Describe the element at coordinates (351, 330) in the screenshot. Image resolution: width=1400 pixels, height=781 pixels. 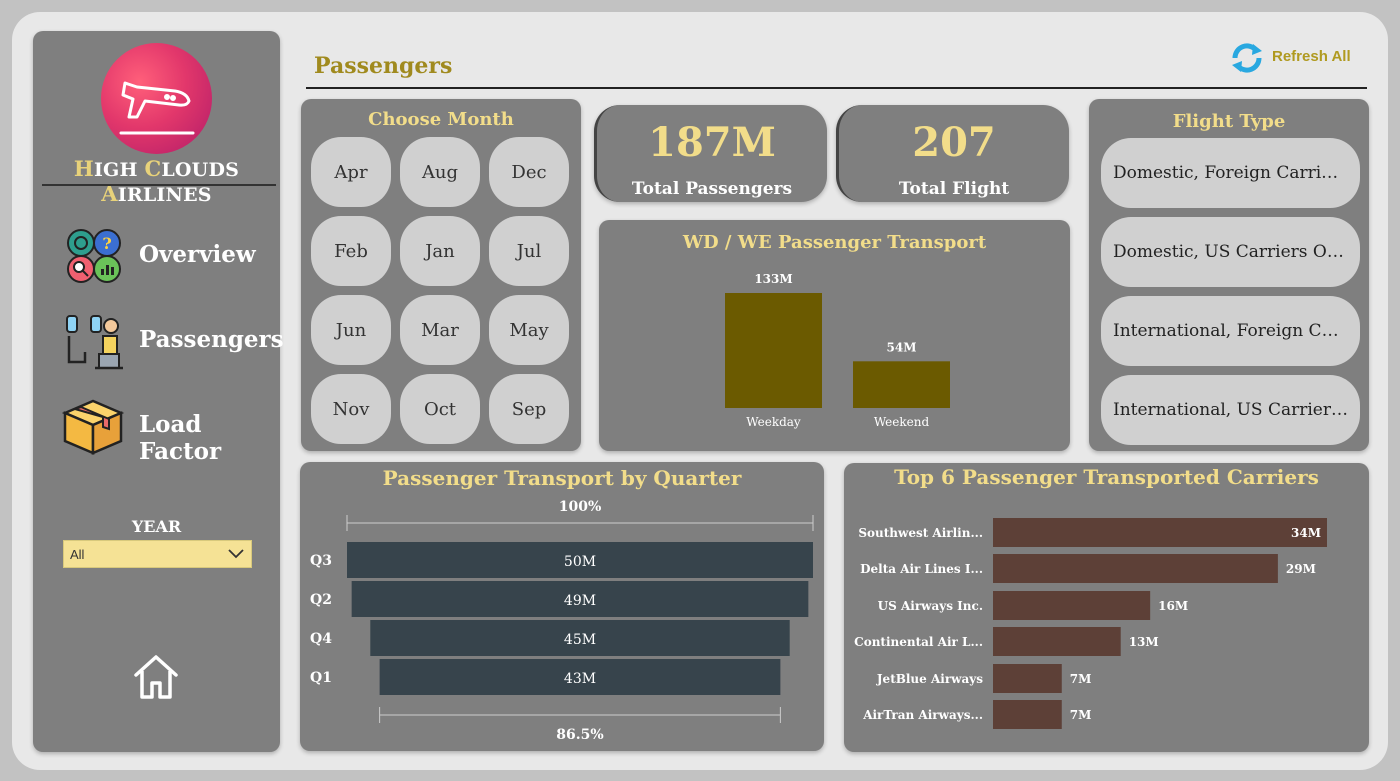
I see `month-button-jun: Jun` at that location.